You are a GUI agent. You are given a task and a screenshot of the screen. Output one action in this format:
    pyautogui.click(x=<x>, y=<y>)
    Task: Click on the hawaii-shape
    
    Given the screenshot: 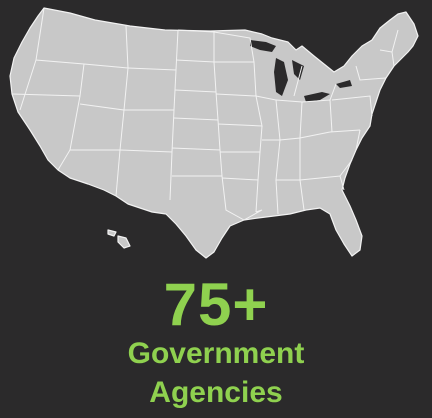 What is the action you would take?
    pyautogui.click(x=112, y=233)
    